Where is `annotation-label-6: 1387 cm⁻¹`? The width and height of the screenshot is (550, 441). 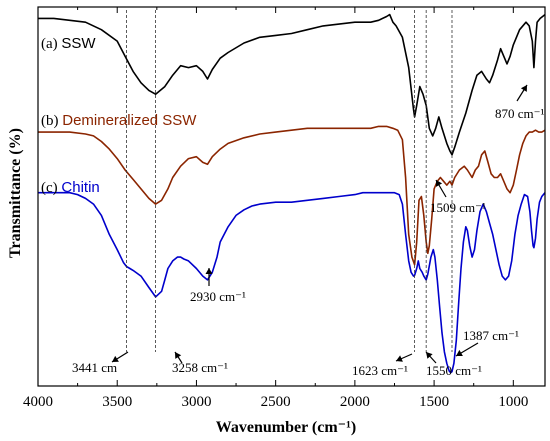
annotation-label-6: 1387 cm⁻¹ is located at coordinates (491, 335).